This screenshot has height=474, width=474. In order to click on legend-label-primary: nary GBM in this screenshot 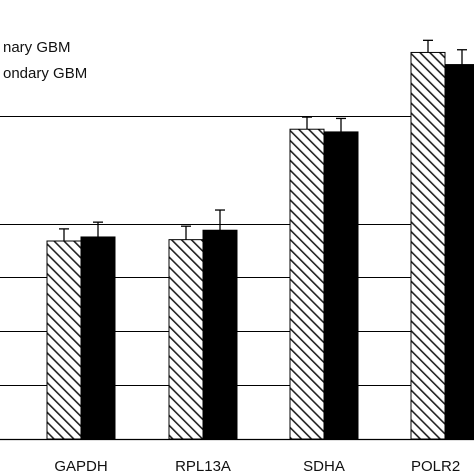, I will do `click(37, 47)`.